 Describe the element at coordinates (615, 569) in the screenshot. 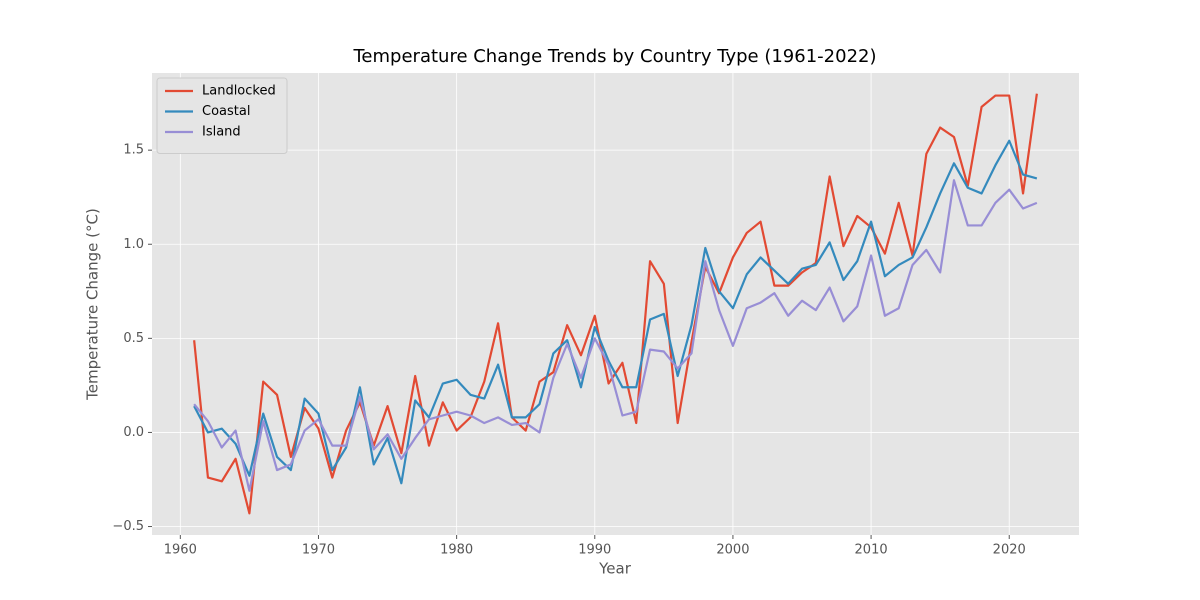

I see `x-axis-label: Year` at that location.